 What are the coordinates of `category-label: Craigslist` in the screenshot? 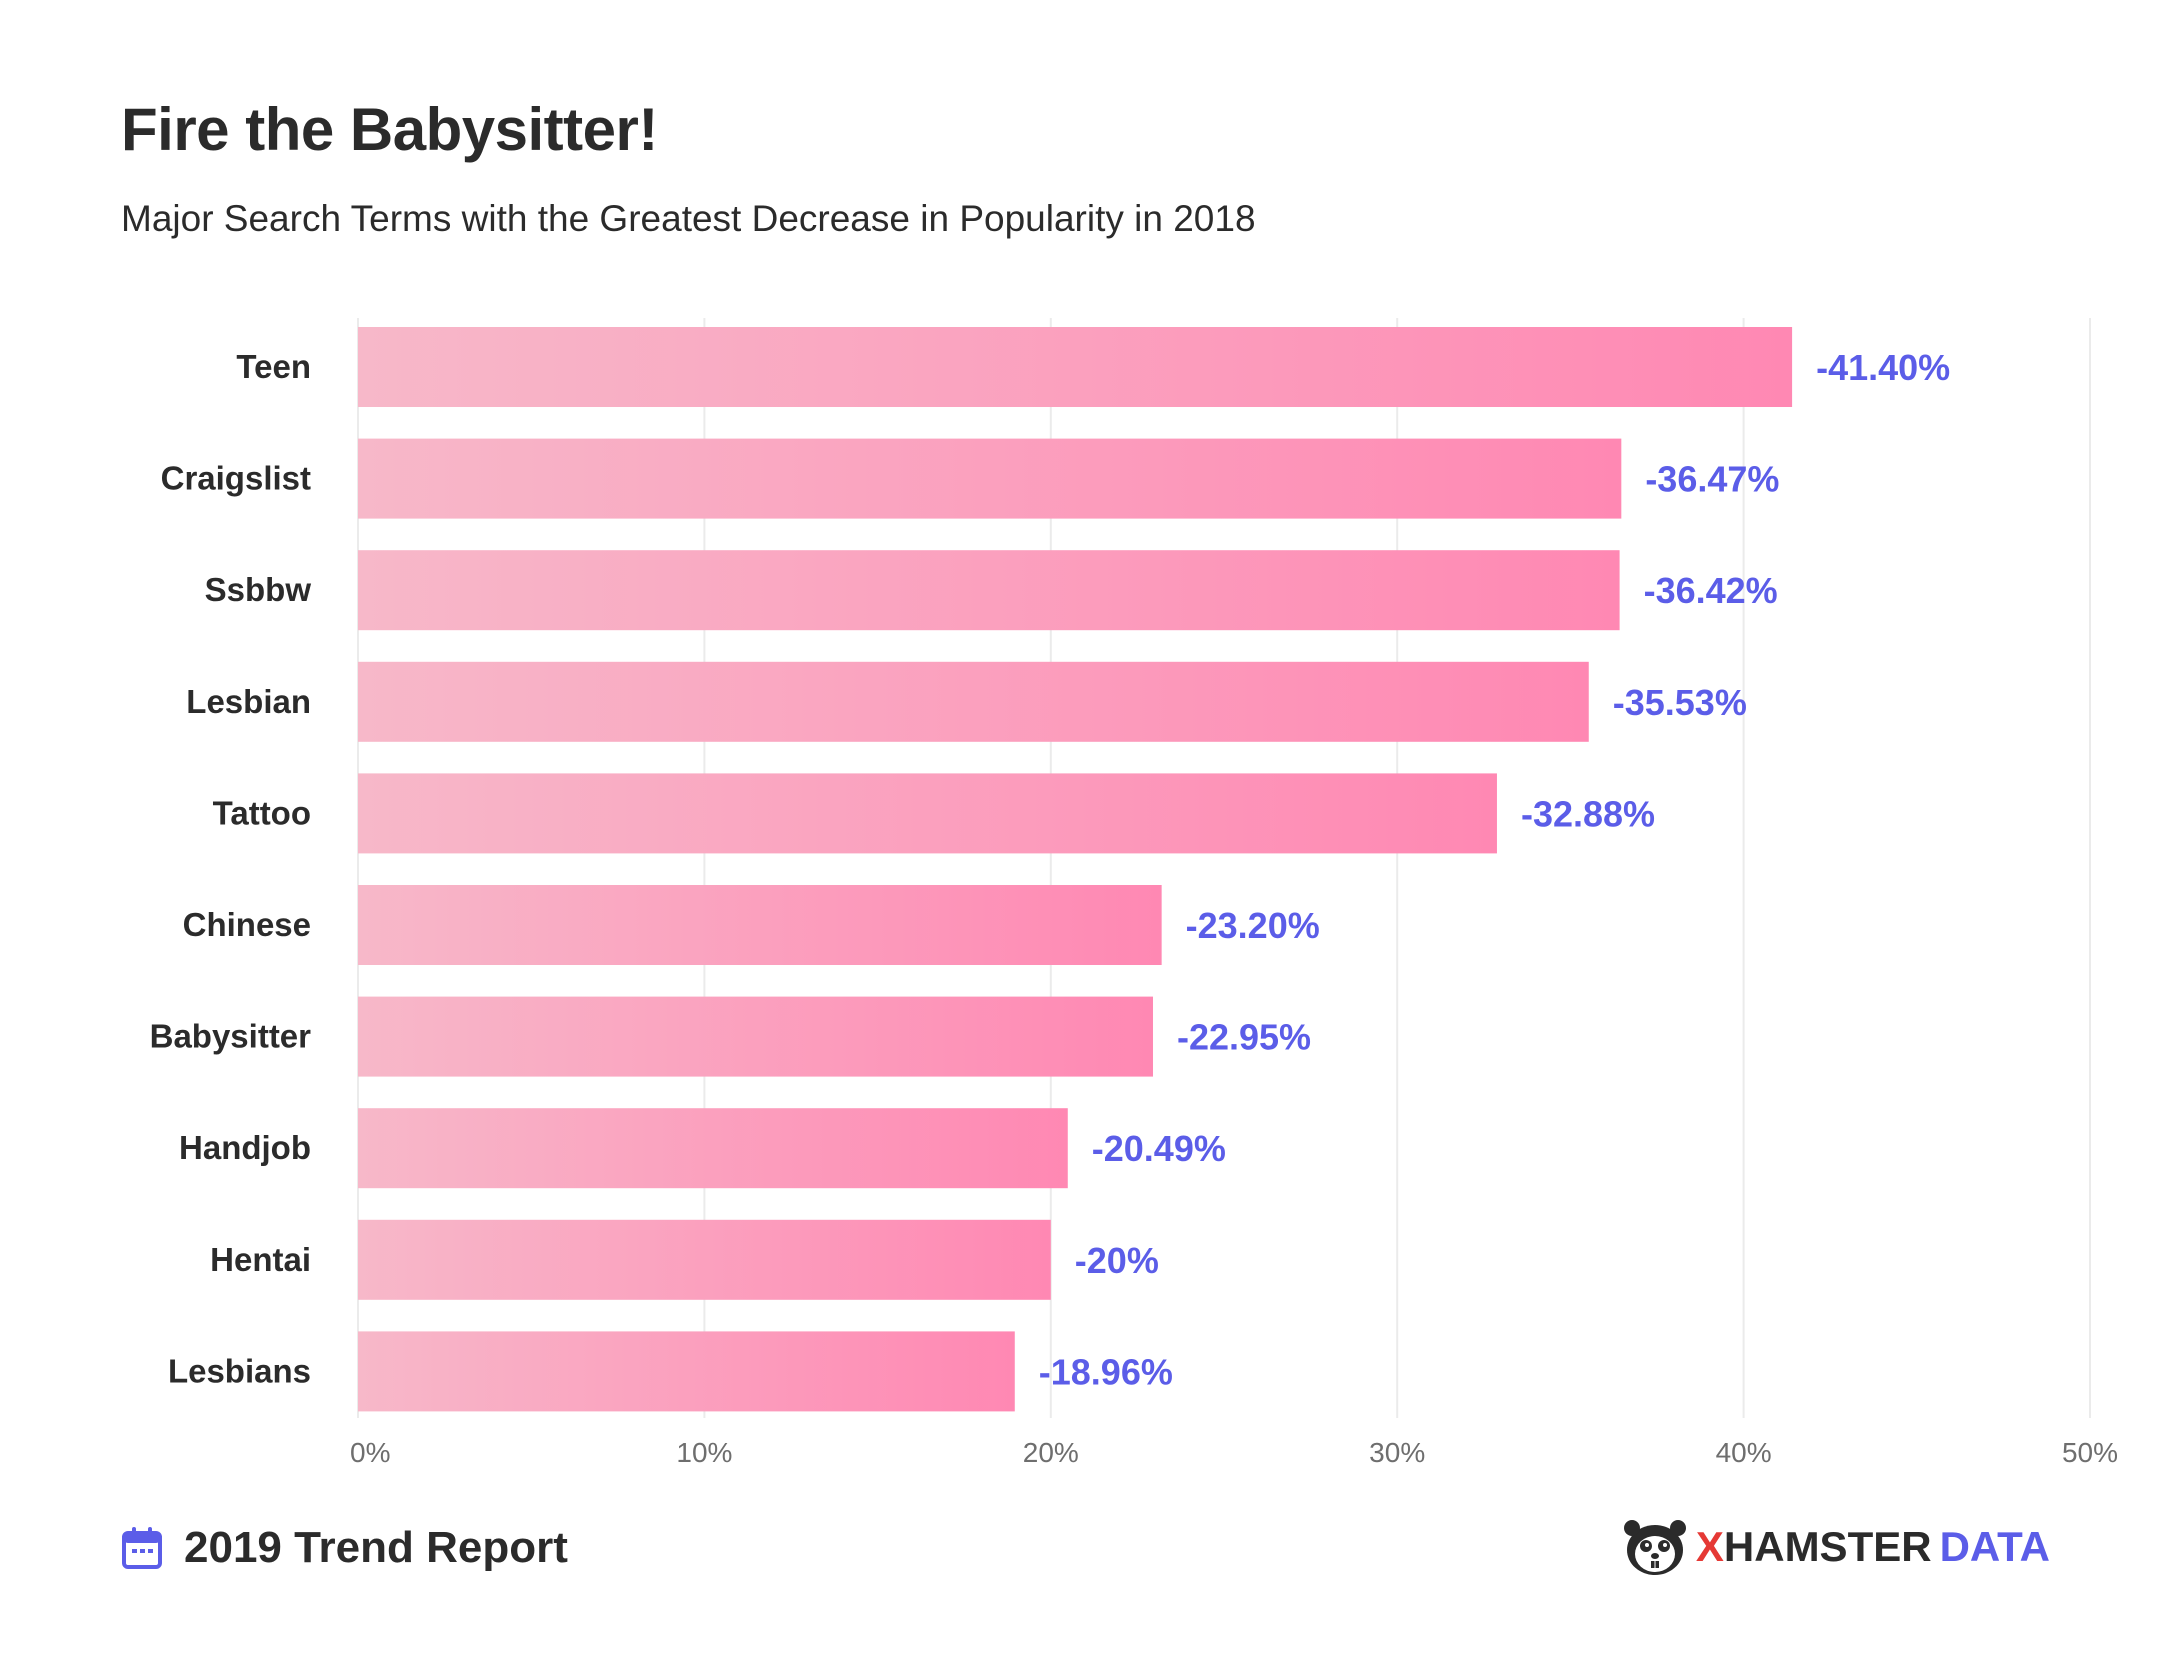 It's located at (236, 478).